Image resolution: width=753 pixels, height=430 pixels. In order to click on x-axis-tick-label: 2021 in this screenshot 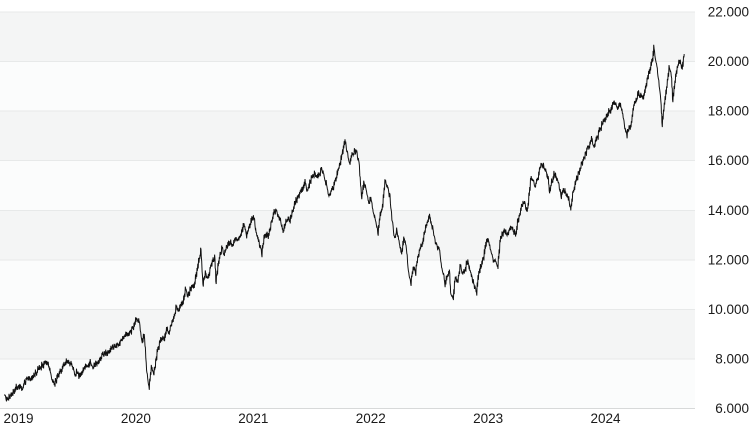, I will do `click(253, 418)`.